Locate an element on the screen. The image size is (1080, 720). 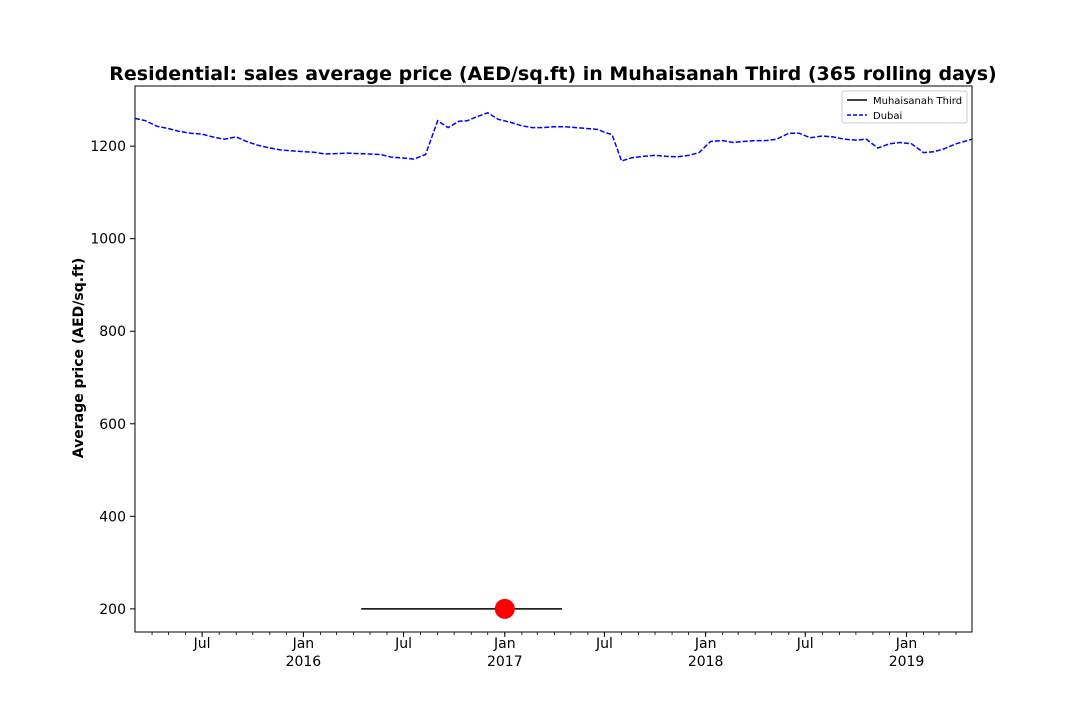
x-tick-year-label: 2016 is located at coordinates (304, 662).